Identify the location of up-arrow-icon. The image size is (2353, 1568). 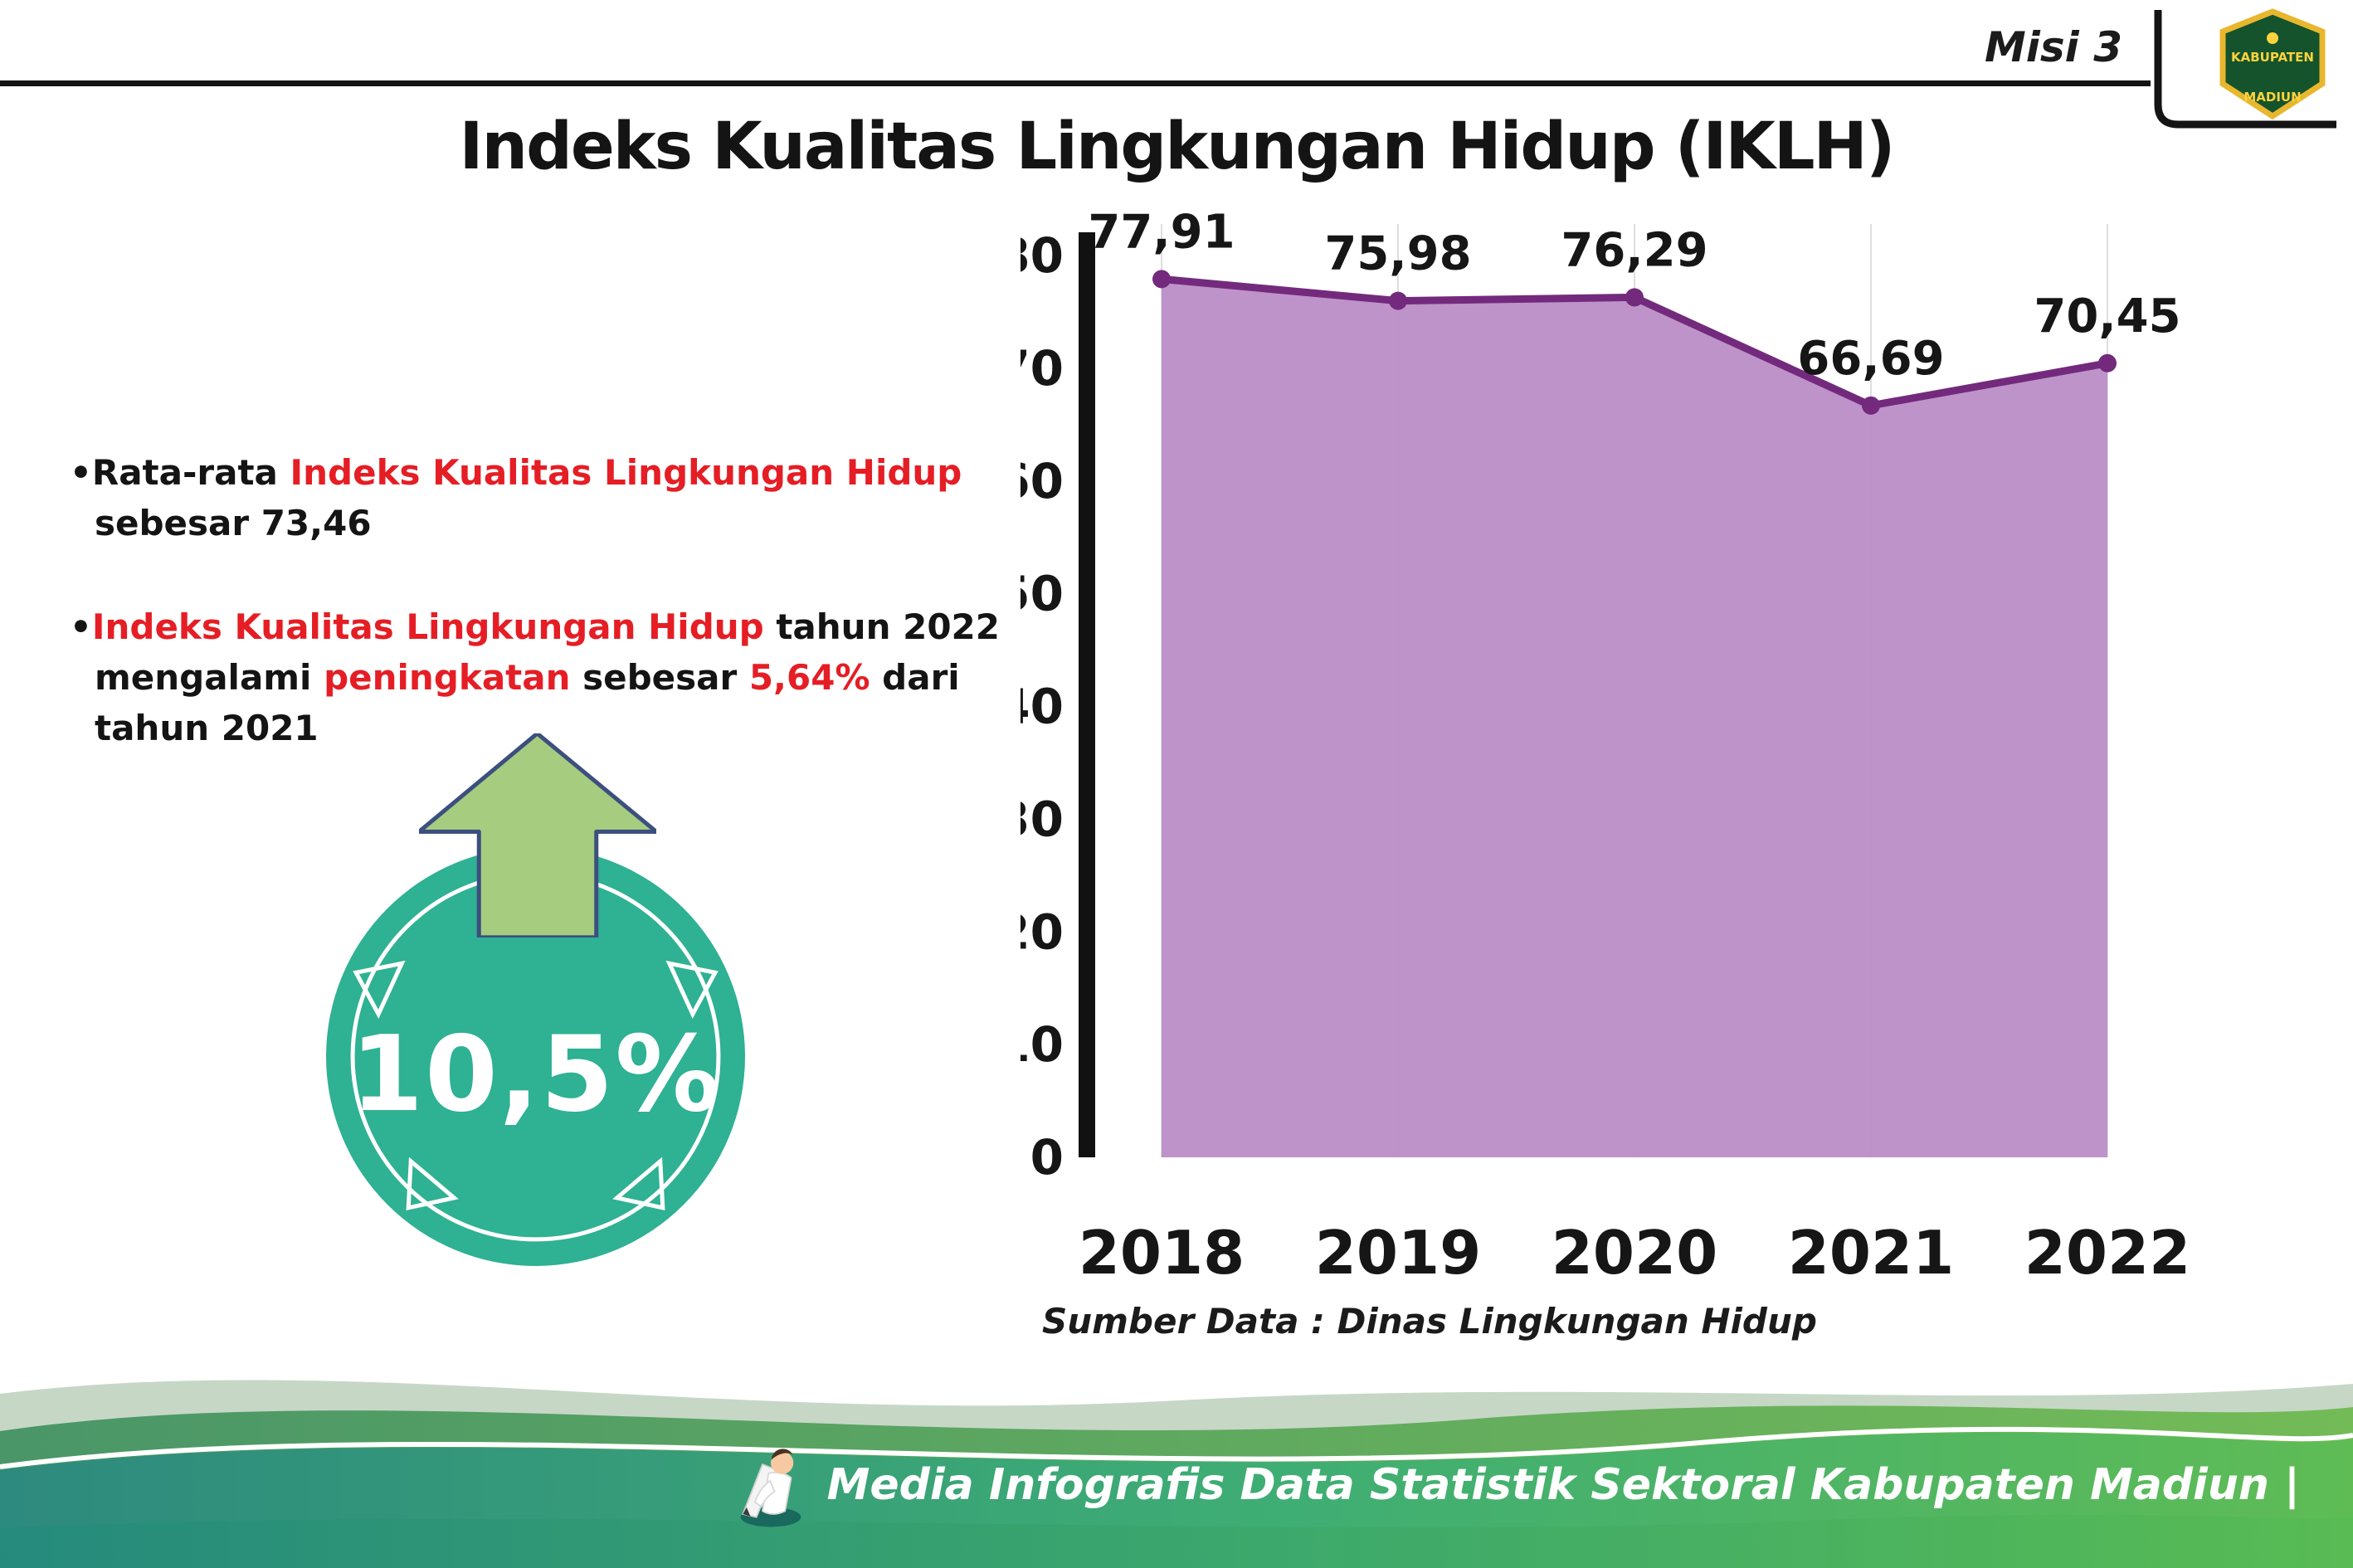
(537, 835).